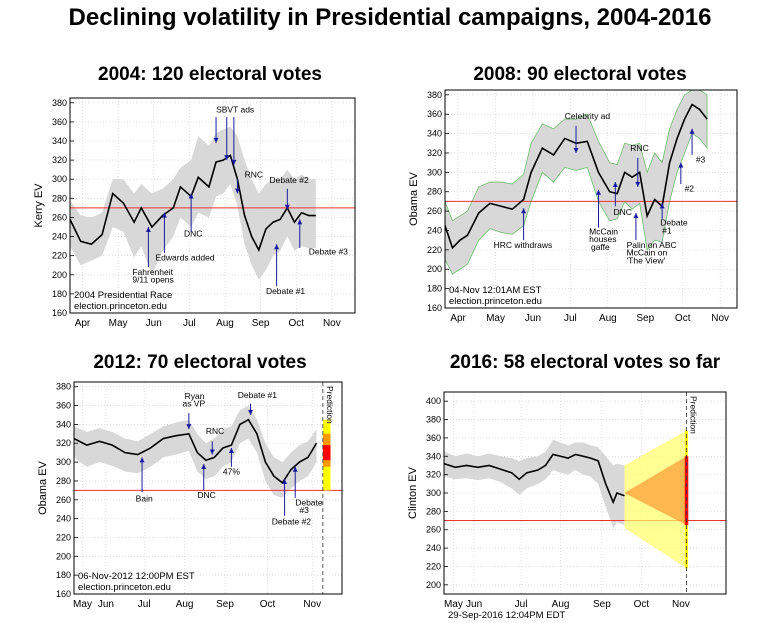  Describe the element at coordinates (120, 306) in the screenshot. I see `info-text: election.princeton.edu` at that location.